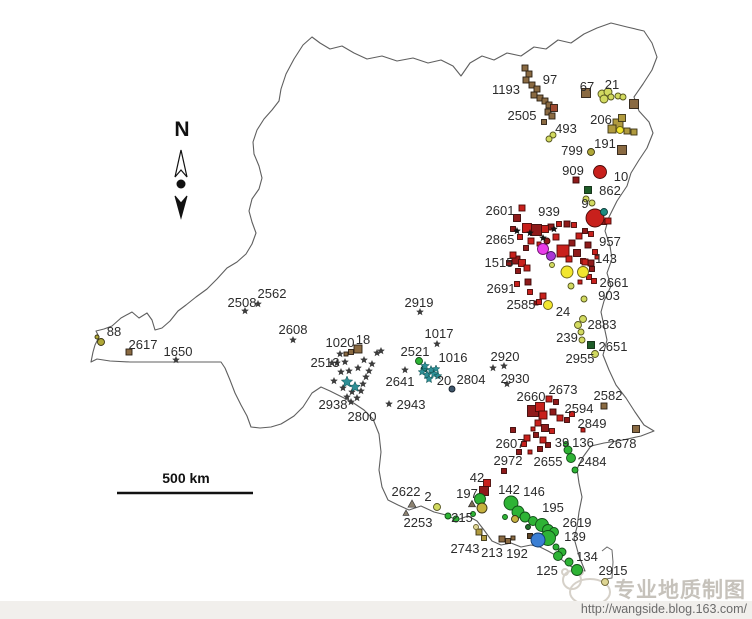  I want to click on yellow-circle-marker, so click(548, 305).